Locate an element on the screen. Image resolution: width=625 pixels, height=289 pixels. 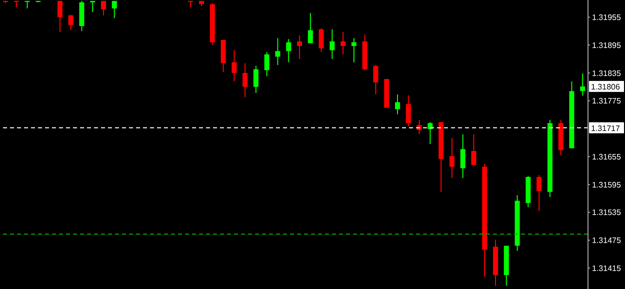
y-tick-label: 1.31895 is located at coordinates (607, 45).